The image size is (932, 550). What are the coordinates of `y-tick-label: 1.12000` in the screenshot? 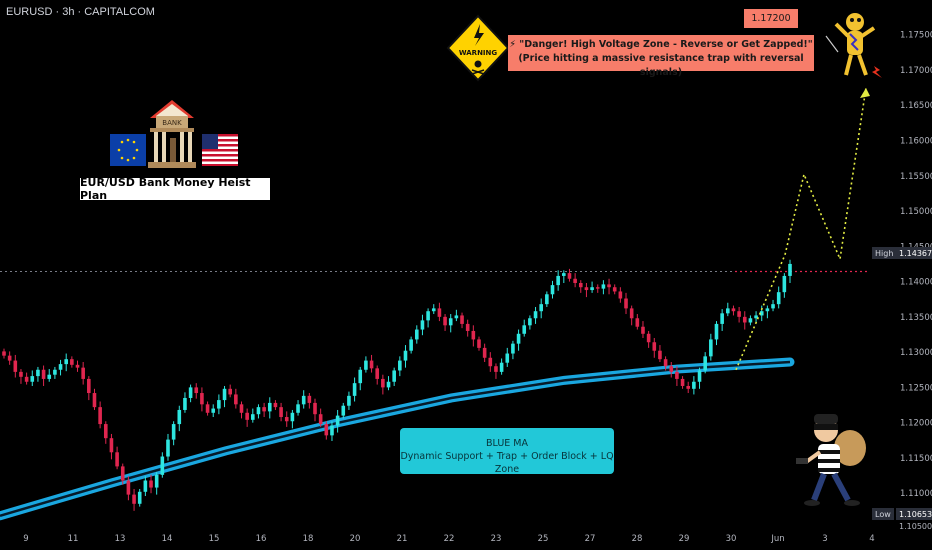 It's located at (916, 424).